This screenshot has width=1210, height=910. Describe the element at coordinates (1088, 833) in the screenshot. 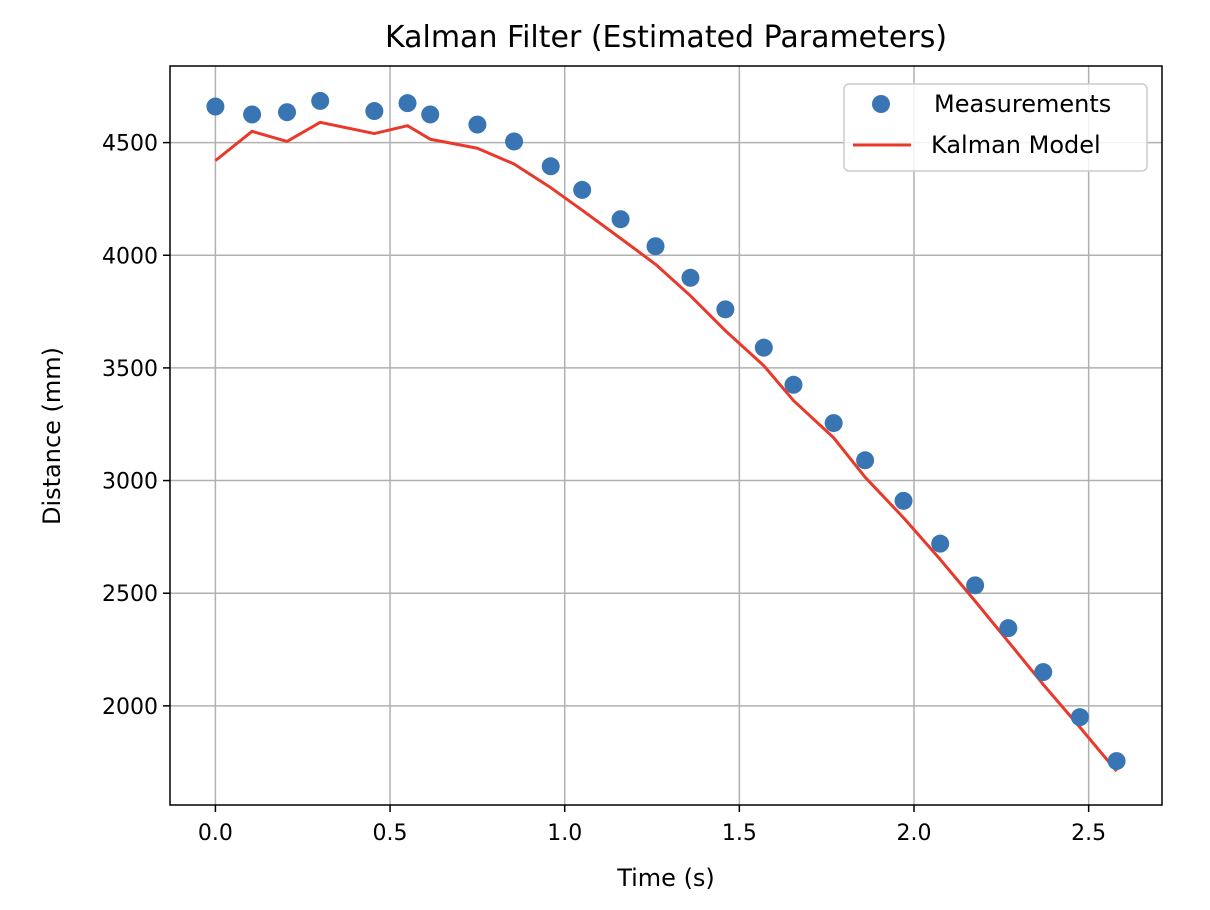

I see `x-tick-label: 2.5` at that location.